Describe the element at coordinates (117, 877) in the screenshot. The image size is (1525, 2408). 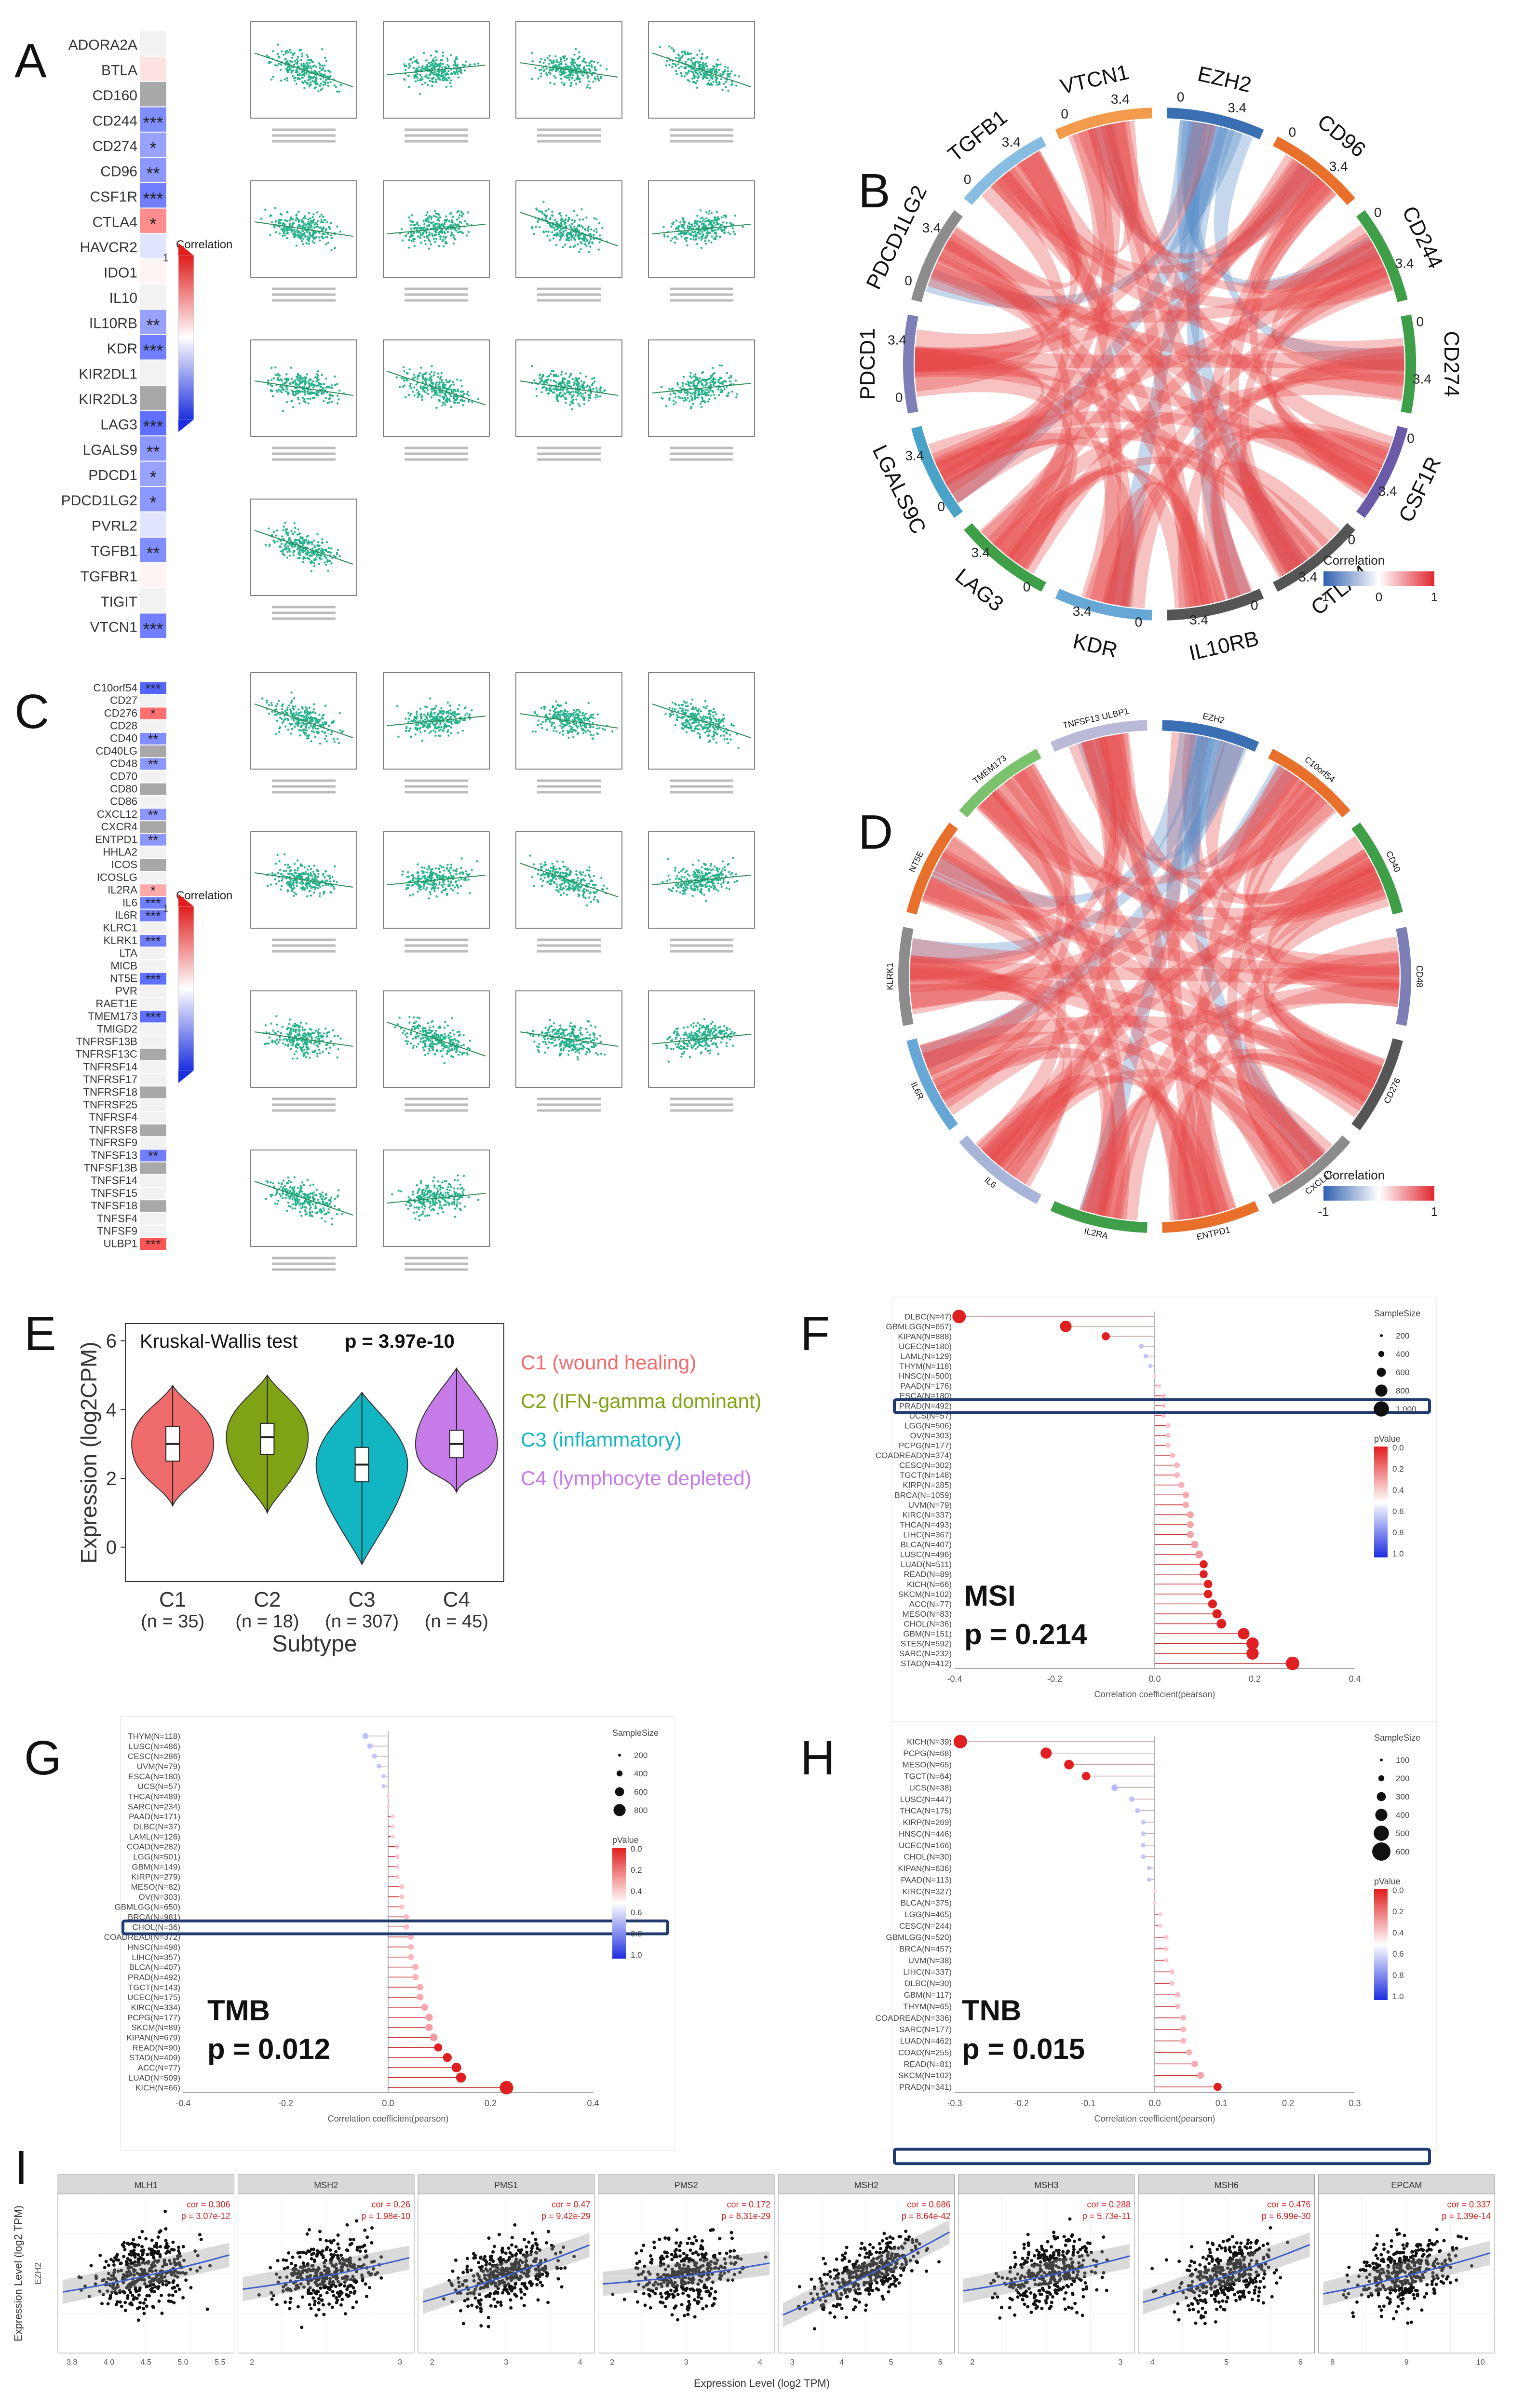
I see `heatmap-gene-label: ICOSLG` at that location.